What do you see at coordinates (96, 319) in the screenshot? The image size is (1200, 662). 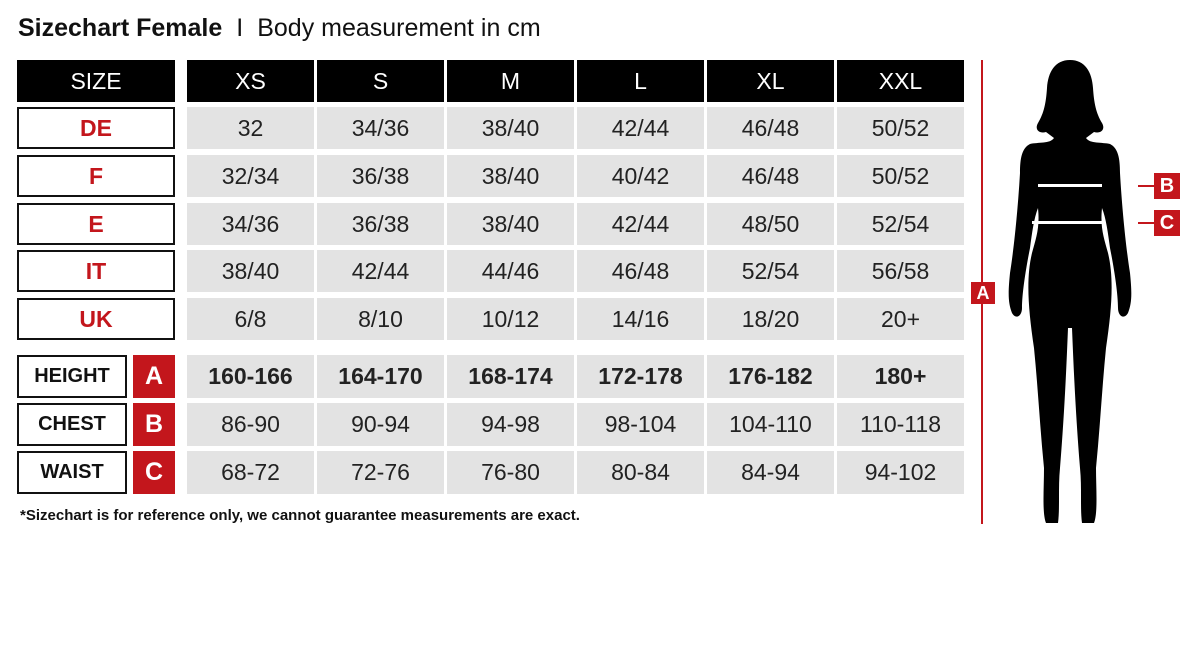 I see `region-label: UK` at bounding box center [96, 319].